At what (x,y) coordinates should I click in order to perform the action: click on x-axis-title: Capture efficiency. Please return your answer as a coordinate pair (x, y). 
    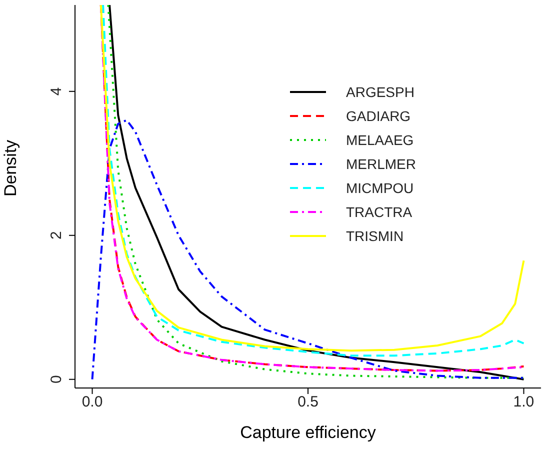
    Looking at the image, I should click on (308, 432).